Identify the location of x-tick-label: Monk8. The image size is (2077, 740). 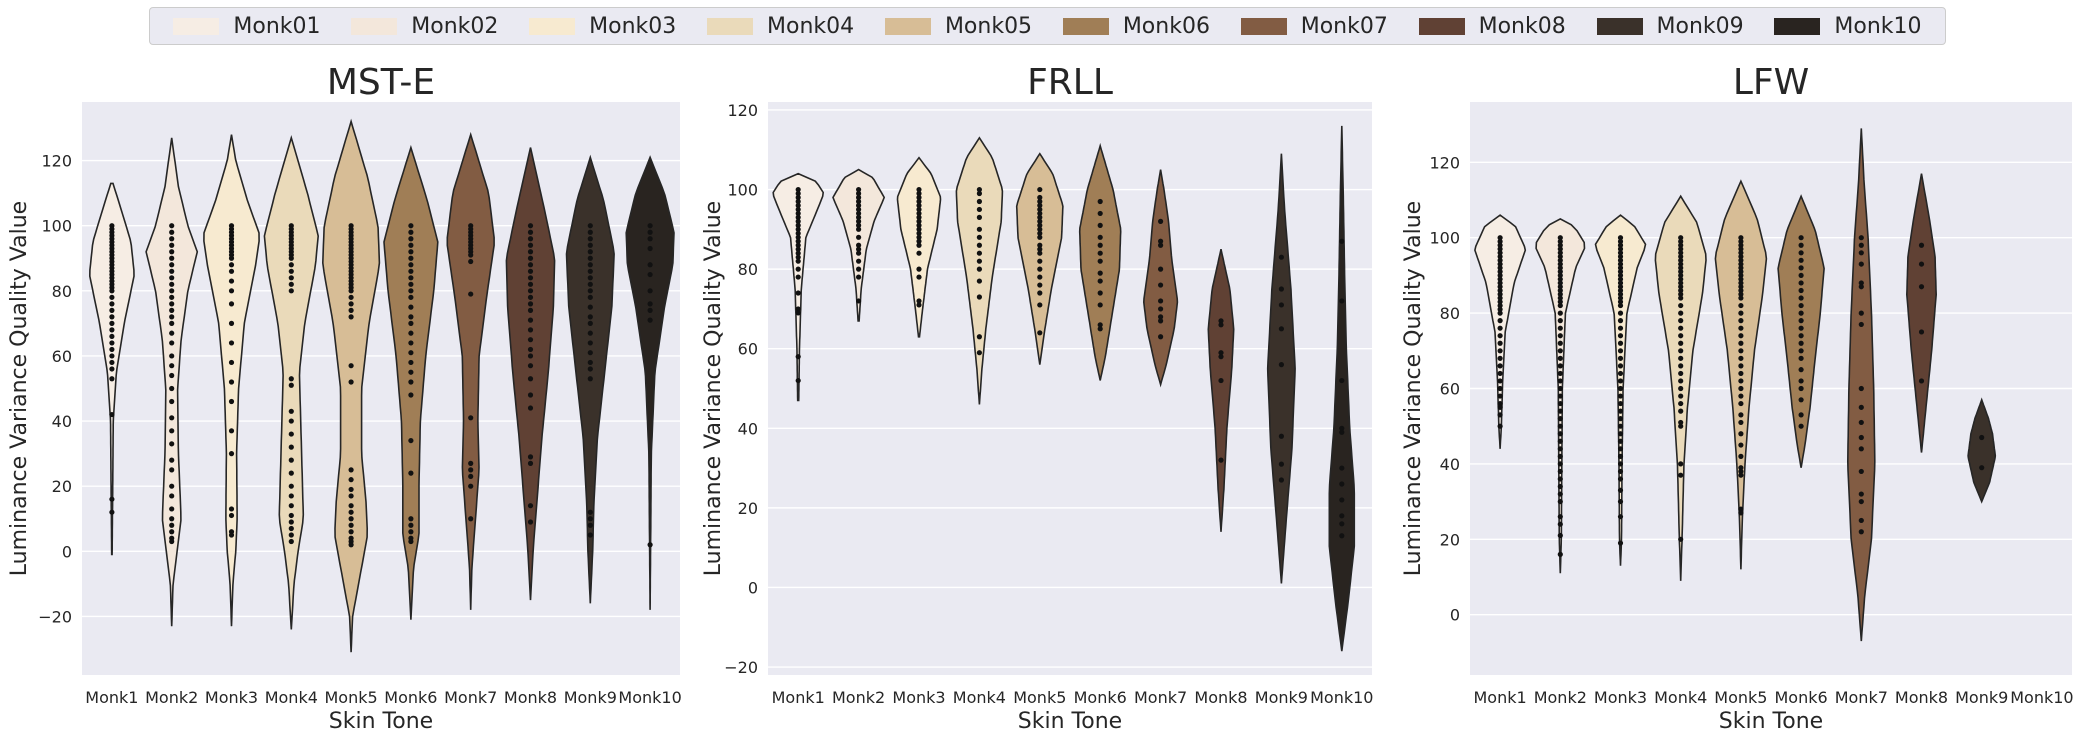
(1921, 697).